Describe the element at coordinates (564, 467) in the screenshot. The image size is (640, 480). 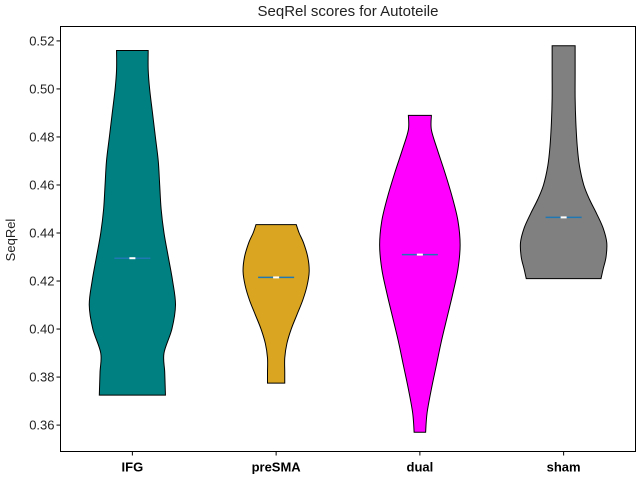
I see `x-tick-label: sham` at that location.